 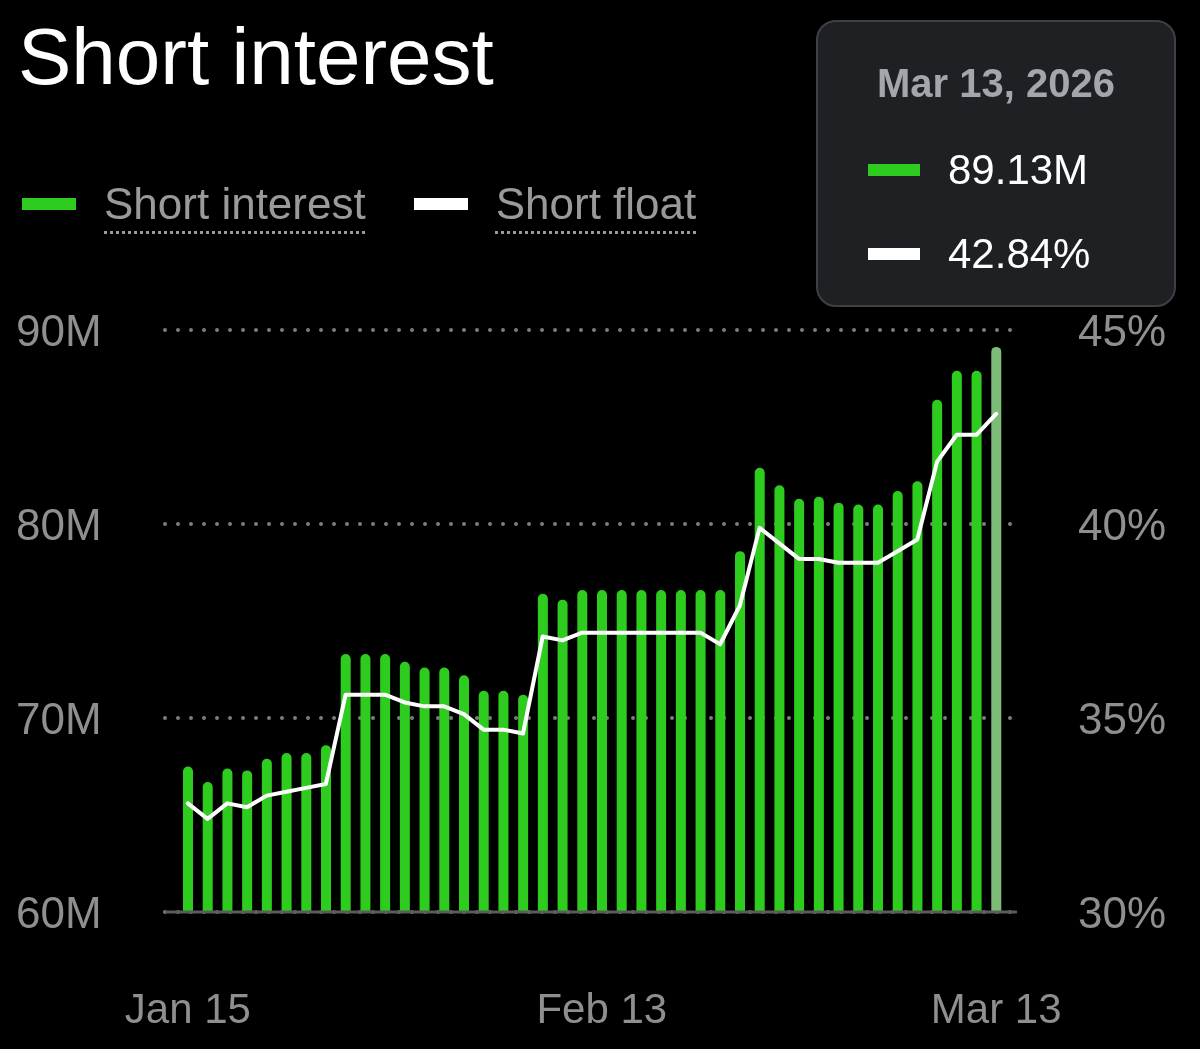 What do you see at coordinates (996, 163) in the screenshot?
I see `tooltip: Mar 13, 2026 89.13M 42.84%` at bounding box center [996, 163].